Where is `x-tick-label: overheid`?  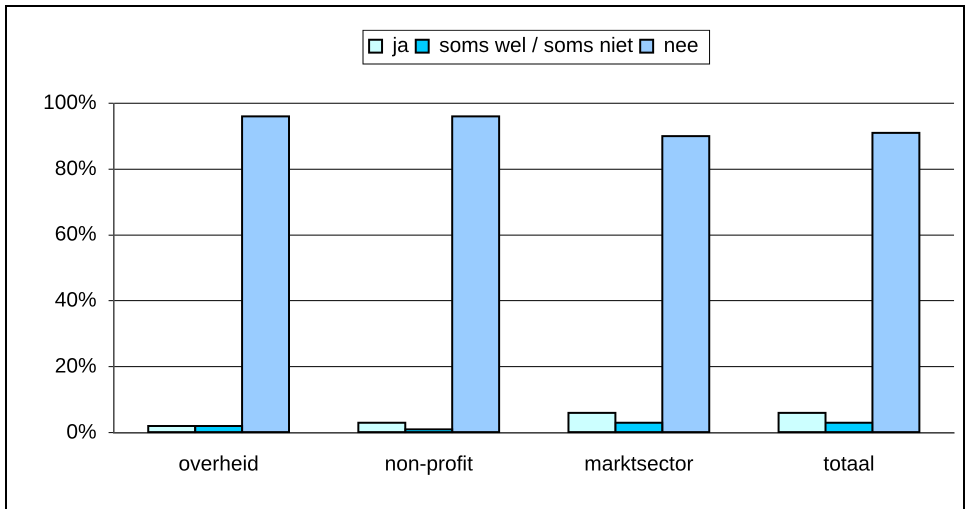 x-tick-label: overheid is located at coordinates (218, 464).